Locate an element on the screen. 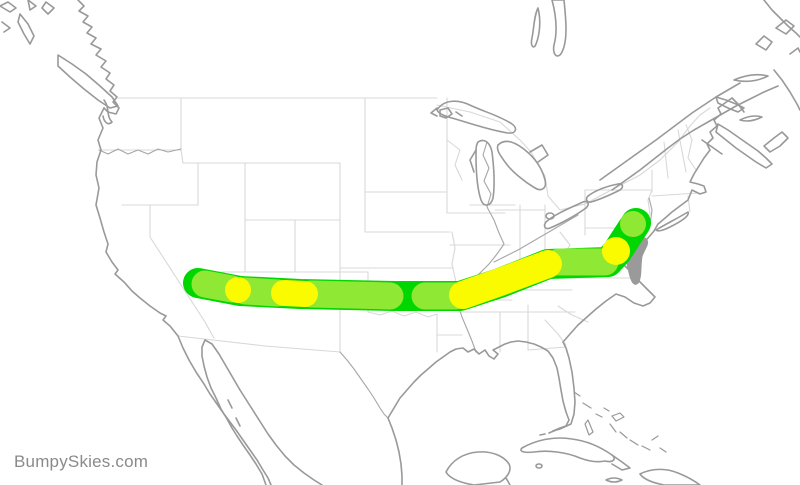  coast-nova-scotia is located at coordinates (744, 146).